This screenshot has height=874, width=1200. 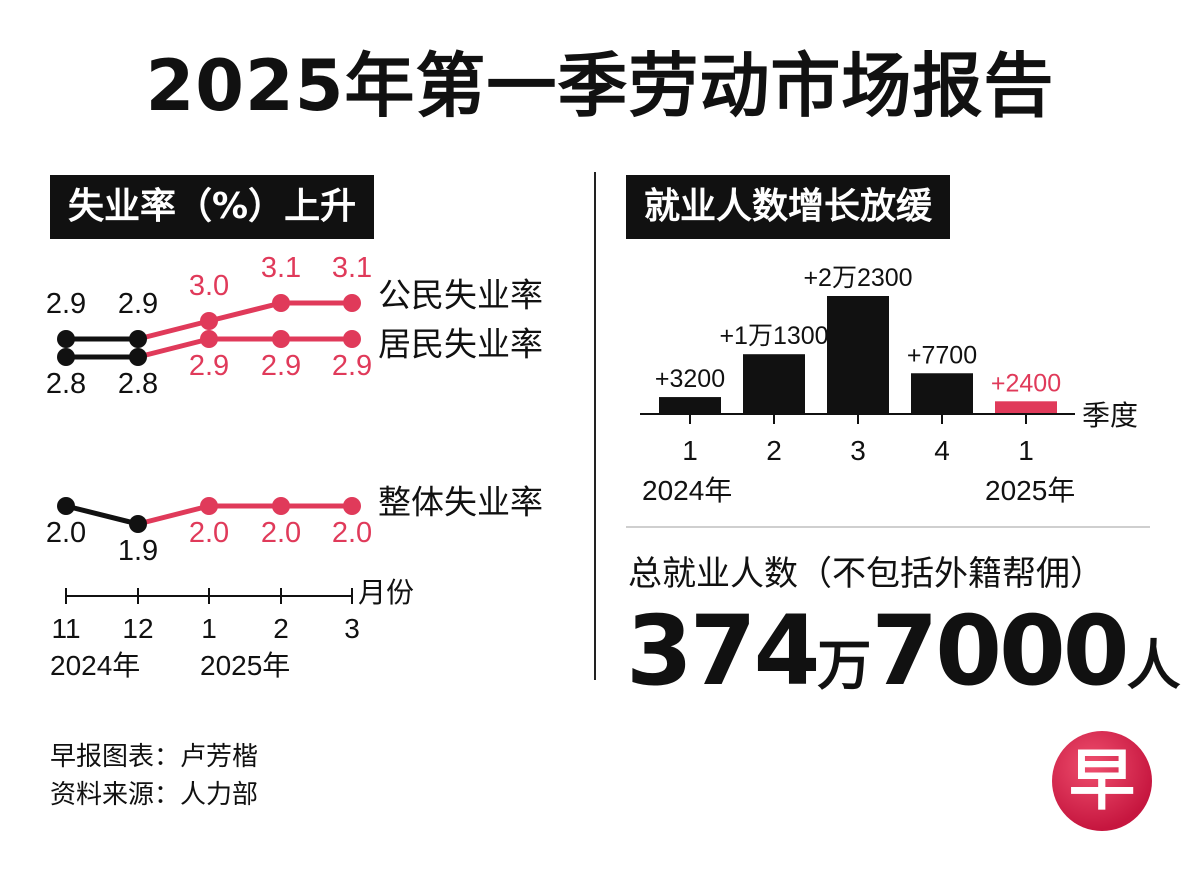 What do you see at coordinates (942, 450) in the screenshot?
I see `bar-x-tick-label: 4` at bounding box center [942, 450].